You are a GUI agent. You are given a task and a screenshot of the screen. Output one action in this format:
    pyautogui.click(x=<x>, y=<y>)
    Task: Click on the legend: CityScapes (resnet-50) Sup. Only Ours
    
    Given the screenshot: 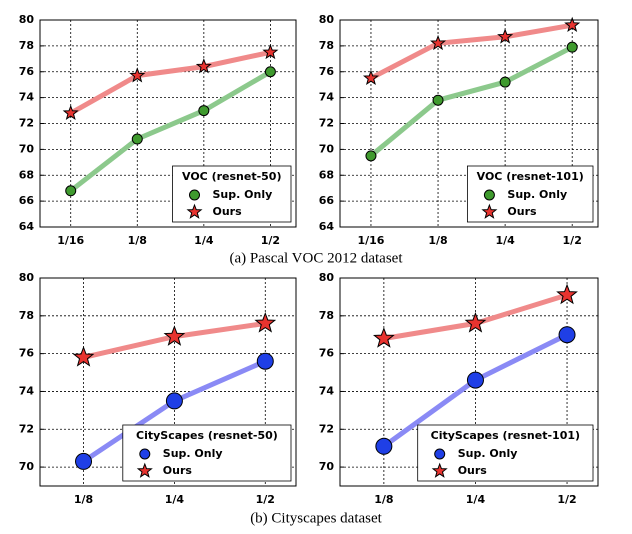 What is the action you would take?
    pyautogui.click(x=207, y=453)
    